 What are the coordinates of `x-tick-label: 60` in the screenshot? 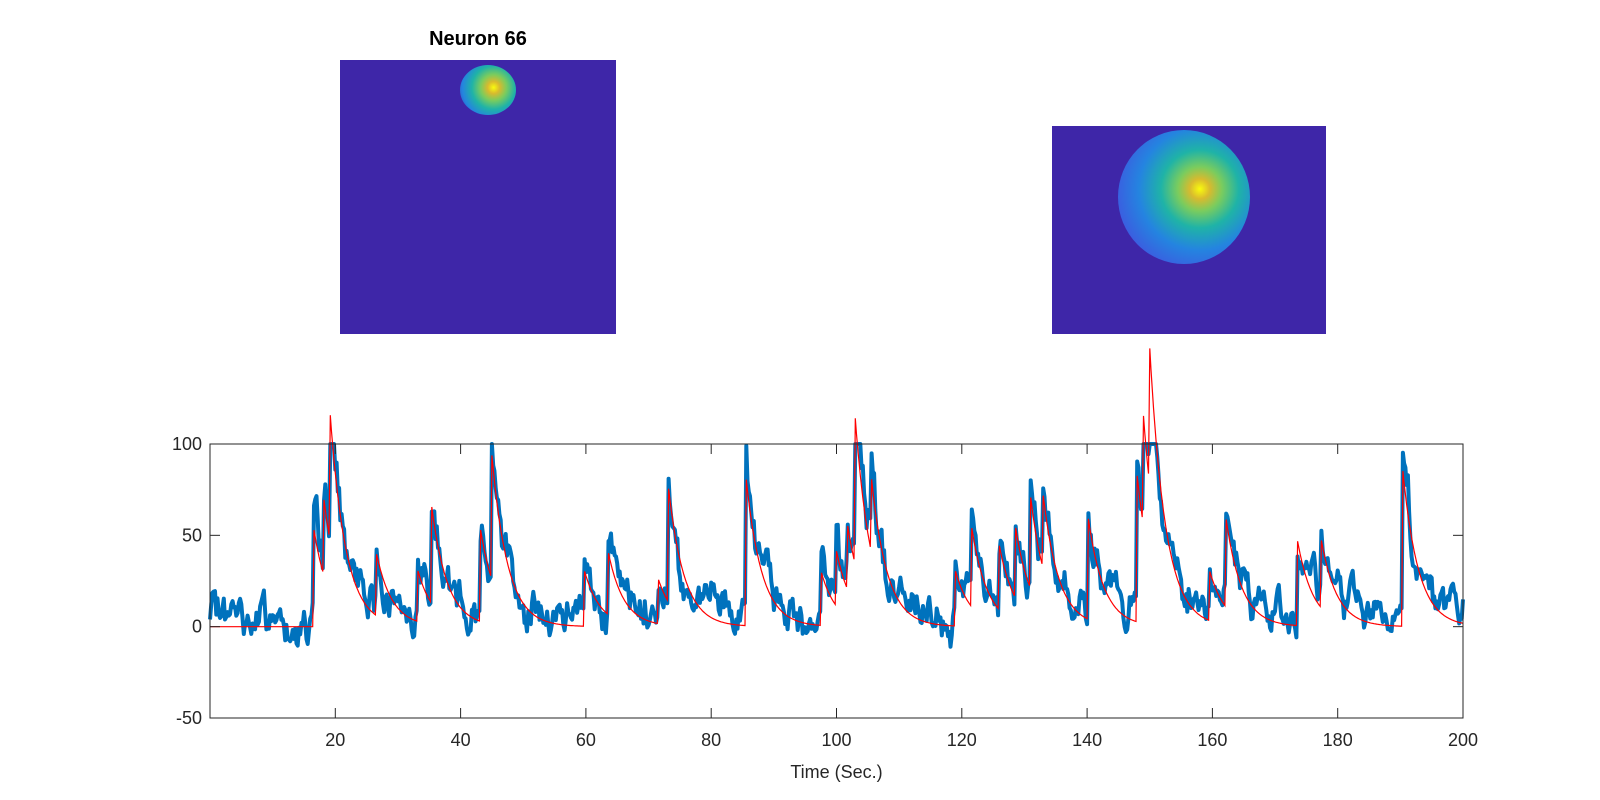 It's located at (586, 740).